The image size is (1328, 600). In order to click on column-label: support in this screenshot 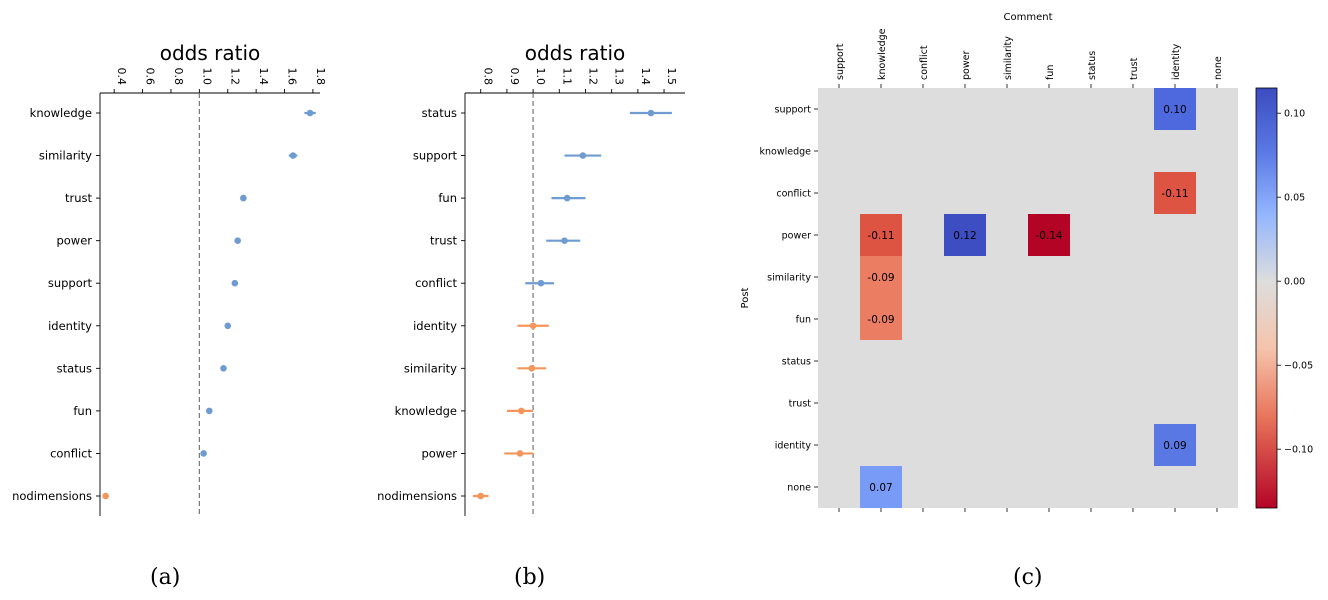, I will do `click(840, 61)`.